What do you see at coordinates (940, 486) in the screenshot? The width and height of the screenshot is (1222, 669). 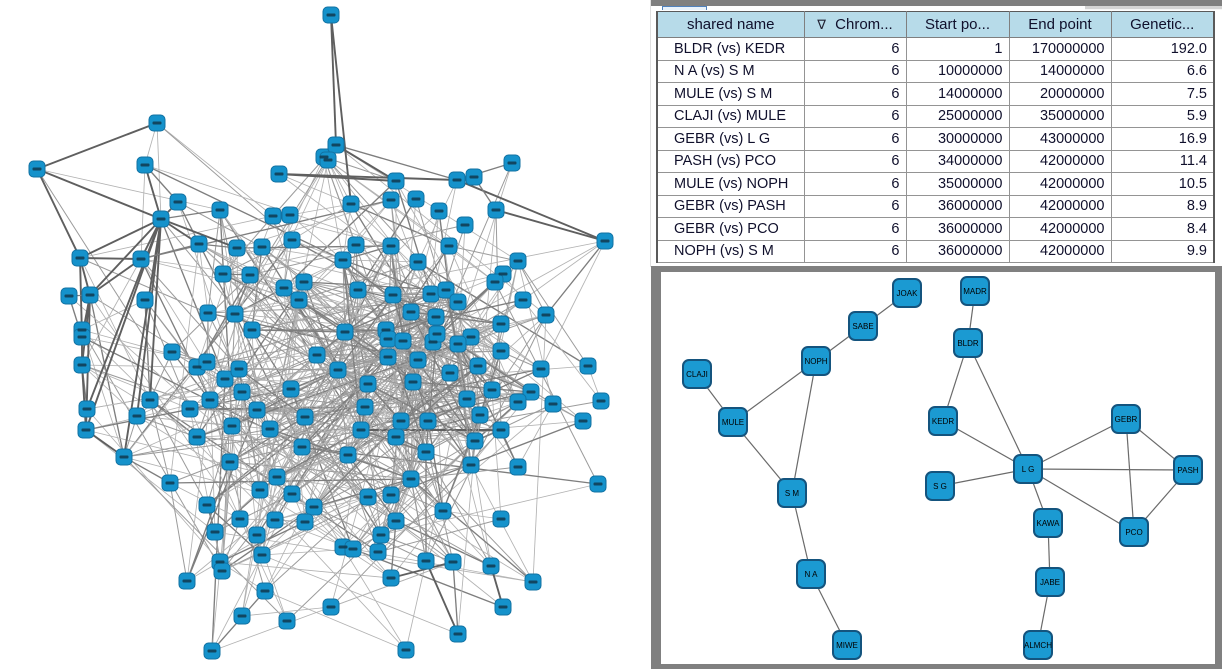 I see `svg-text: S G` at bounding box center [940, 486].